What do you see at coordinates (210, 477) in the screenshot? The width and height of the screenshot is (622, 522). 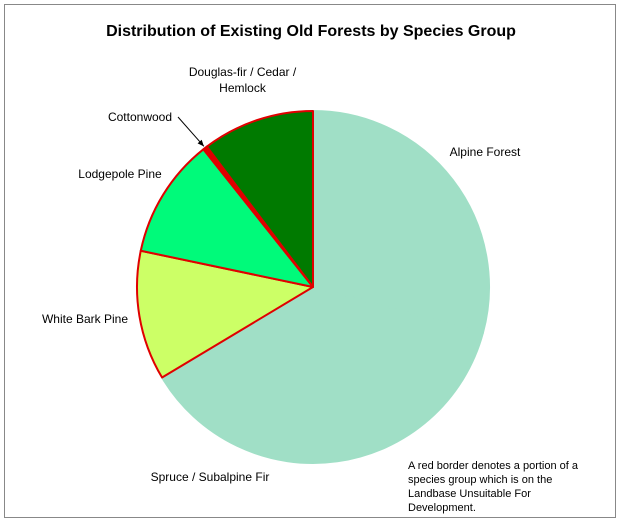 I see `slice-label: Spruce / Subalpine Fir` at bounding box center [210, 477].